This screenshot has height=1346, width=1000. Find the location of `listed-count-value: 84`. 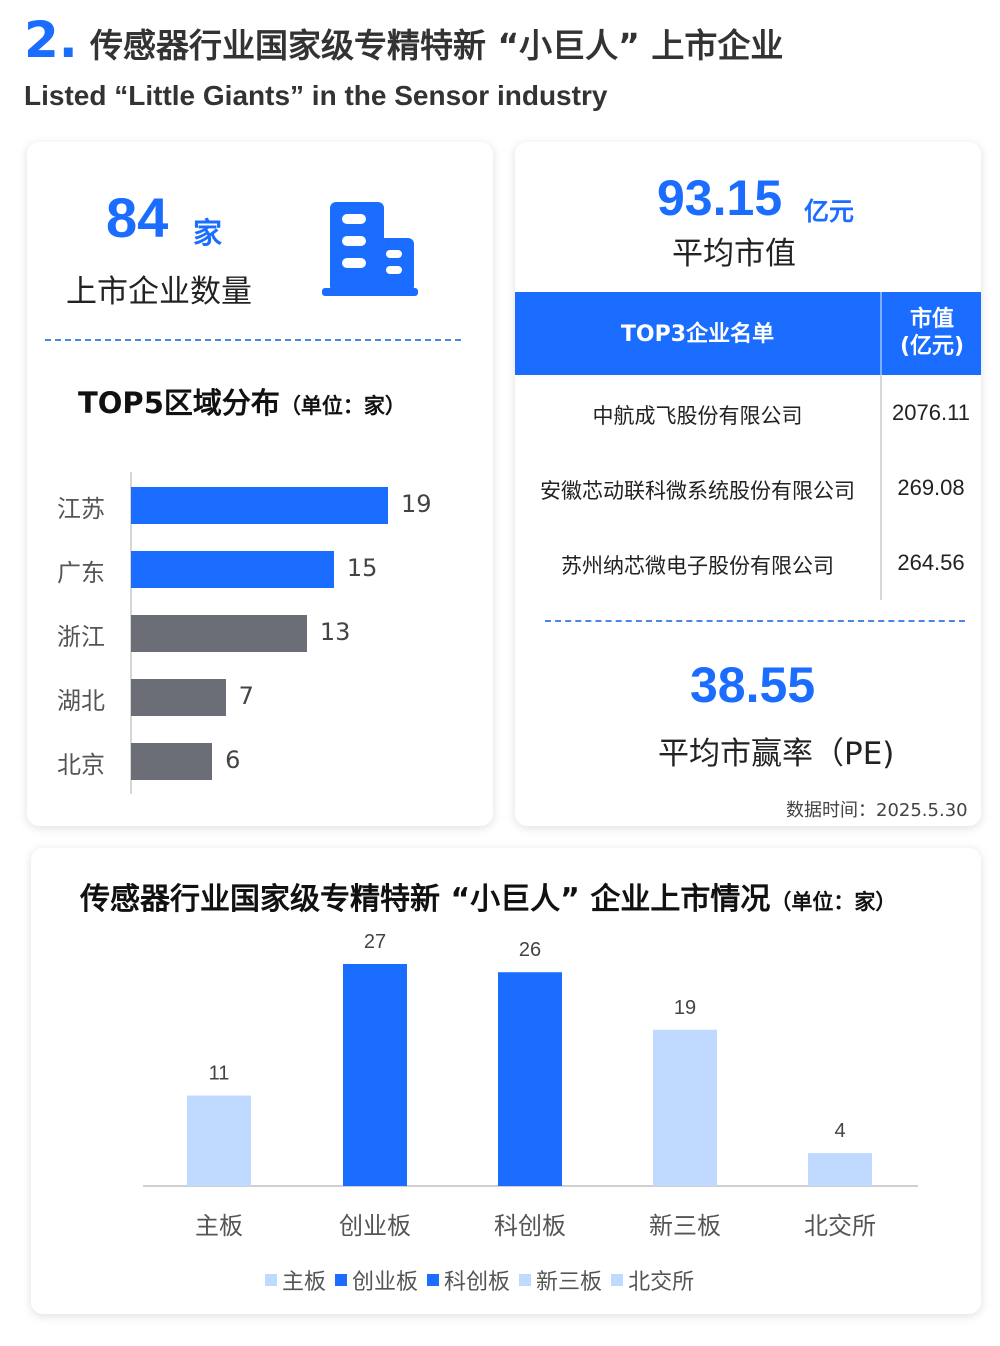

listed-count-value: 84 is located at coordinates (137, 217).